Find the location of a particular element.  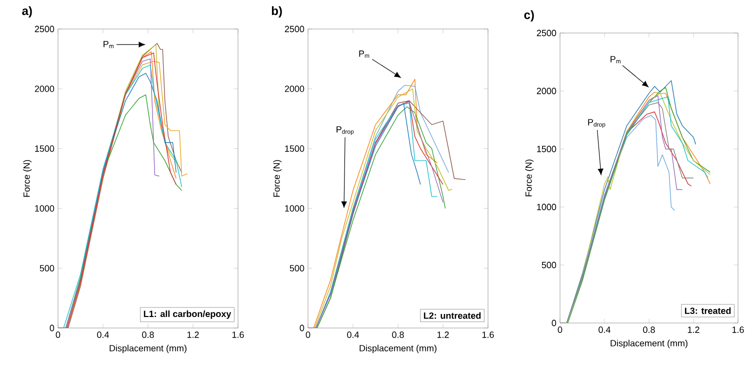

annotation: L3: treated is located at coordinates (707, 310).